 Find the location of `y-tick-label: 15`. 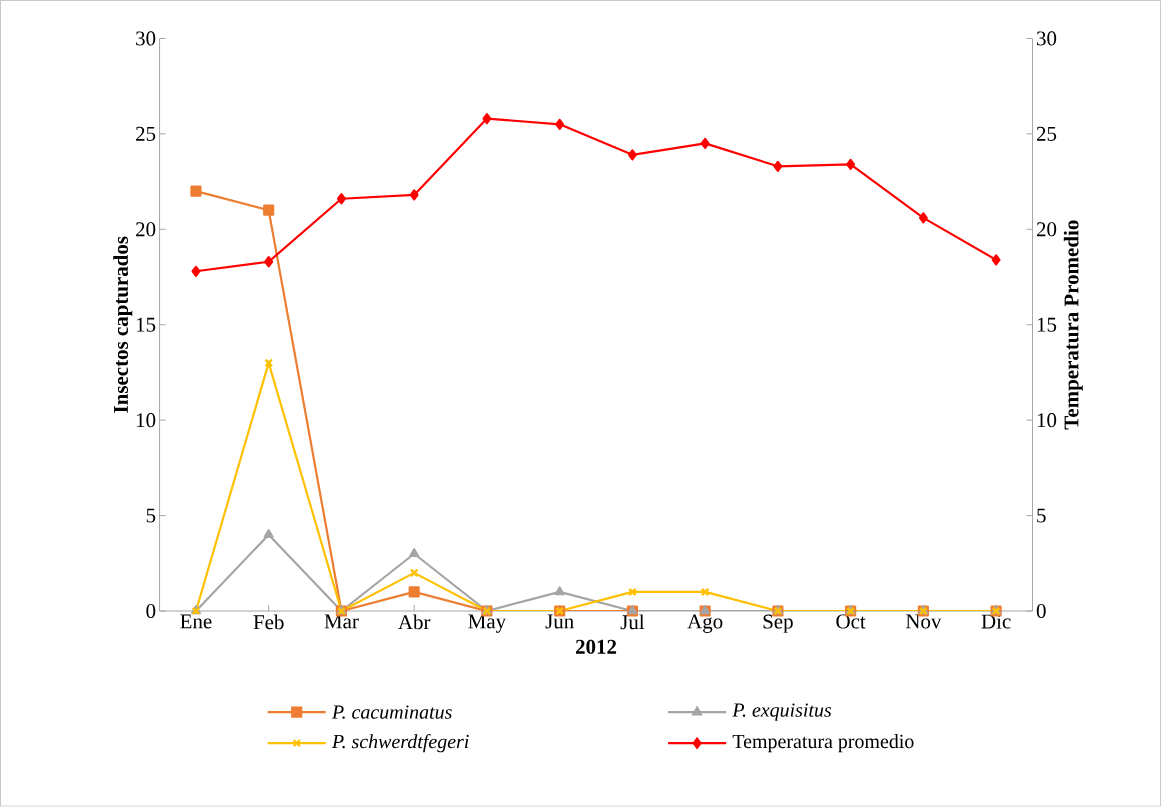

y-tick-label: 15 is located at coordinates (146, 324).